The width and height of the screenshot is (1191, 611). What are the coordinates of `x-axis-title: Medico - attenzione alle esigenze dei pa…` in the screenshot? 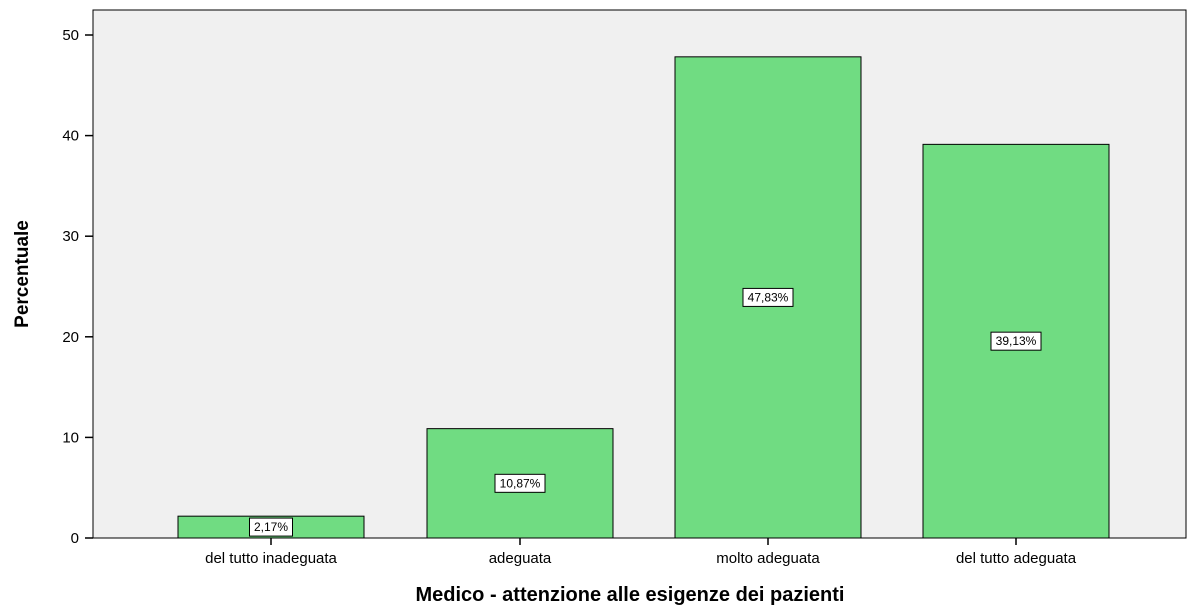 It's located at (630, 595).